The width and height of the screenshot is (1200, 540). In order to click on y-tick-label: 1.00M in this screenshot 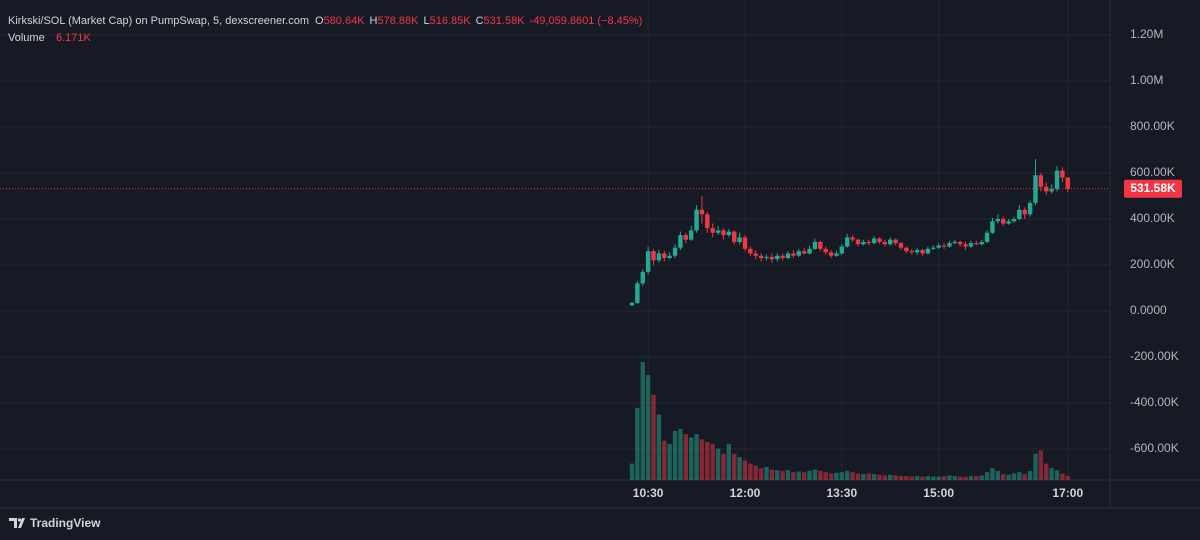, I will do `click(1146, 80)`.